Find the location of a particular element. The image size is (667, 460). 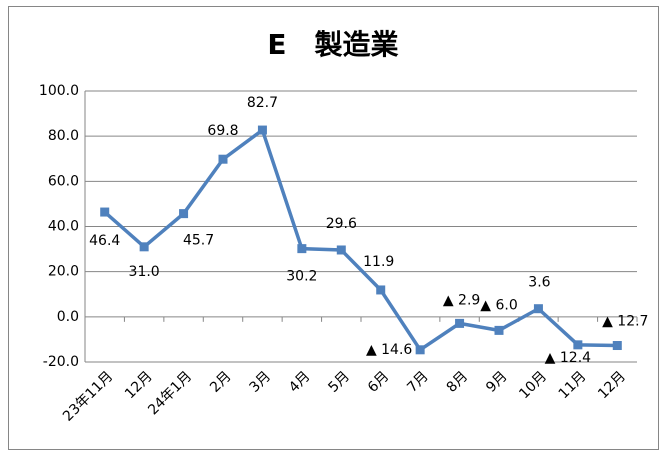

y-tick-label: -20.0 is located at coordinates (61, 362).